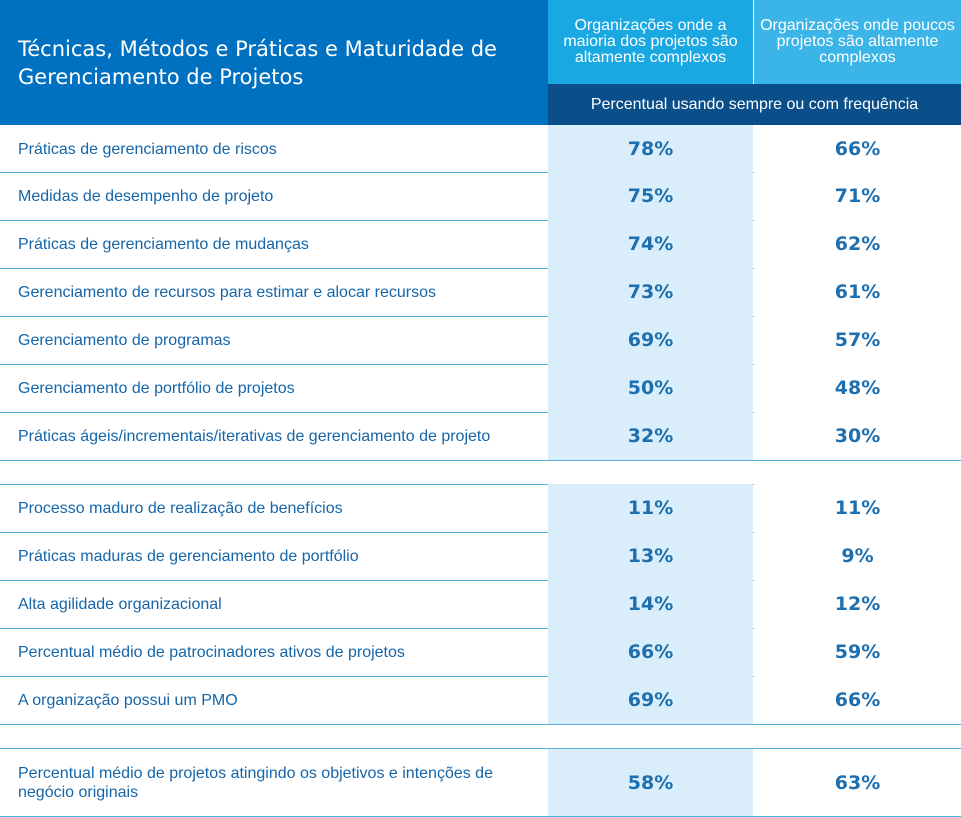  I want to click on value-few-complex: 63%, so click(857, 782).